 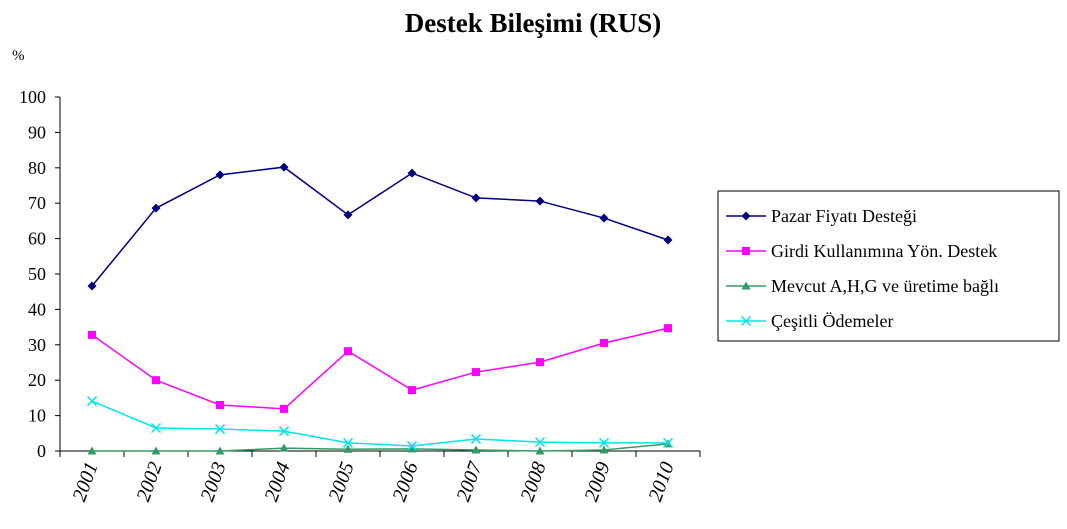 What do you see at coordinates (37, 239) in the screenshot?
I see `y-tick-label: 60` at bounding box center [37, 239].